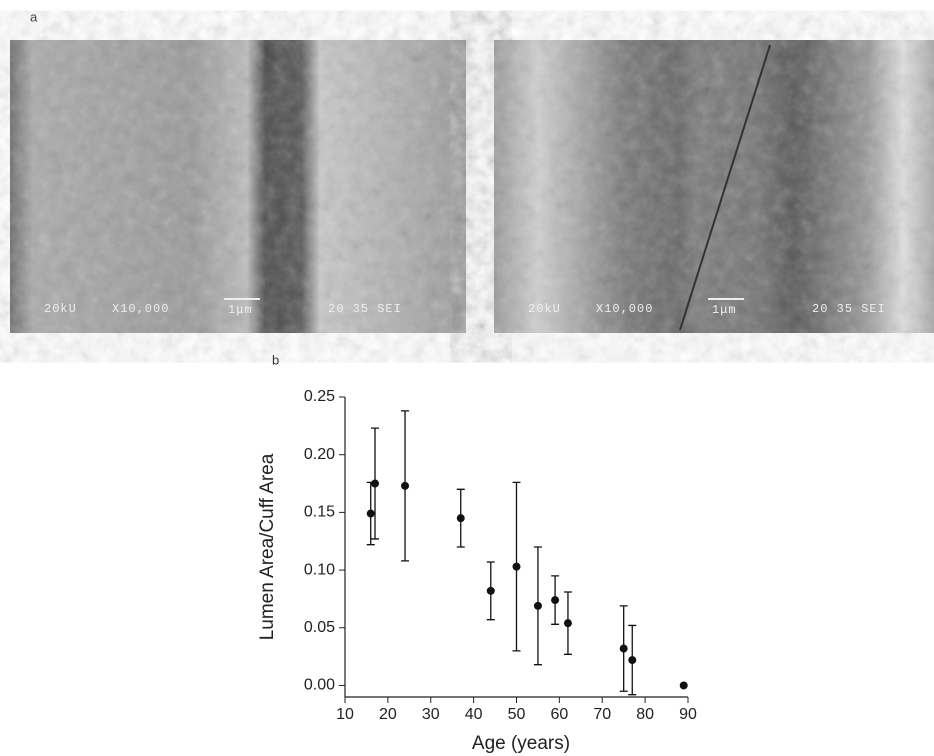 The width and height of the screenshot is (934, 756). Describe the element at coordinates (319, 512) in the screenshot. I see `y-tick-label: 0.15` at that location.